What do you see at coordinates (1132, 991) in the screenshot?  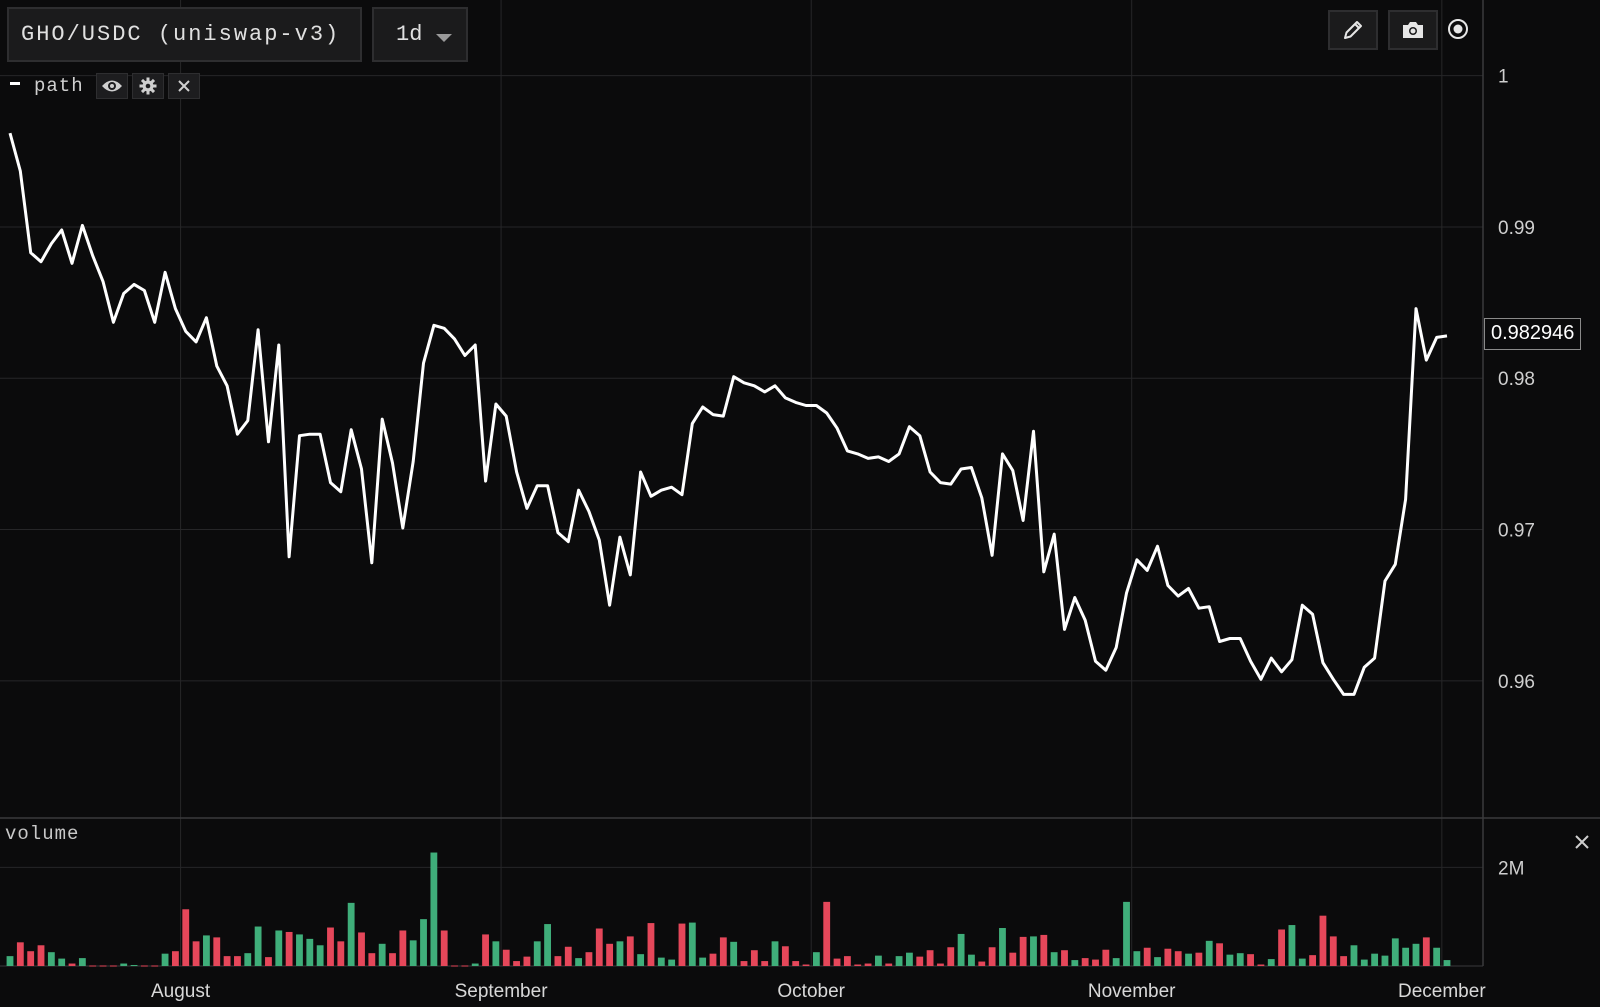 I see `x-tick-label: November` at bounding box center [1132, 991].